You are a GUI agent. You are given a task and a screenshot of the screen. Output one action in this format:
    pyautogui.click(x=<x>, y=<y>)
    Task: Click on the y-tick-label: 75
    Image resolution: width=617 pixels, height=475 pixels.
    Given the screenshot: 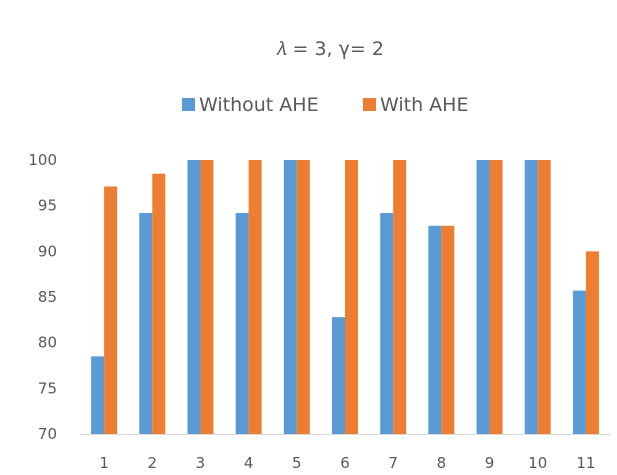 What is the action you would take?
    pyautogui.click(x=47, y=388)
    